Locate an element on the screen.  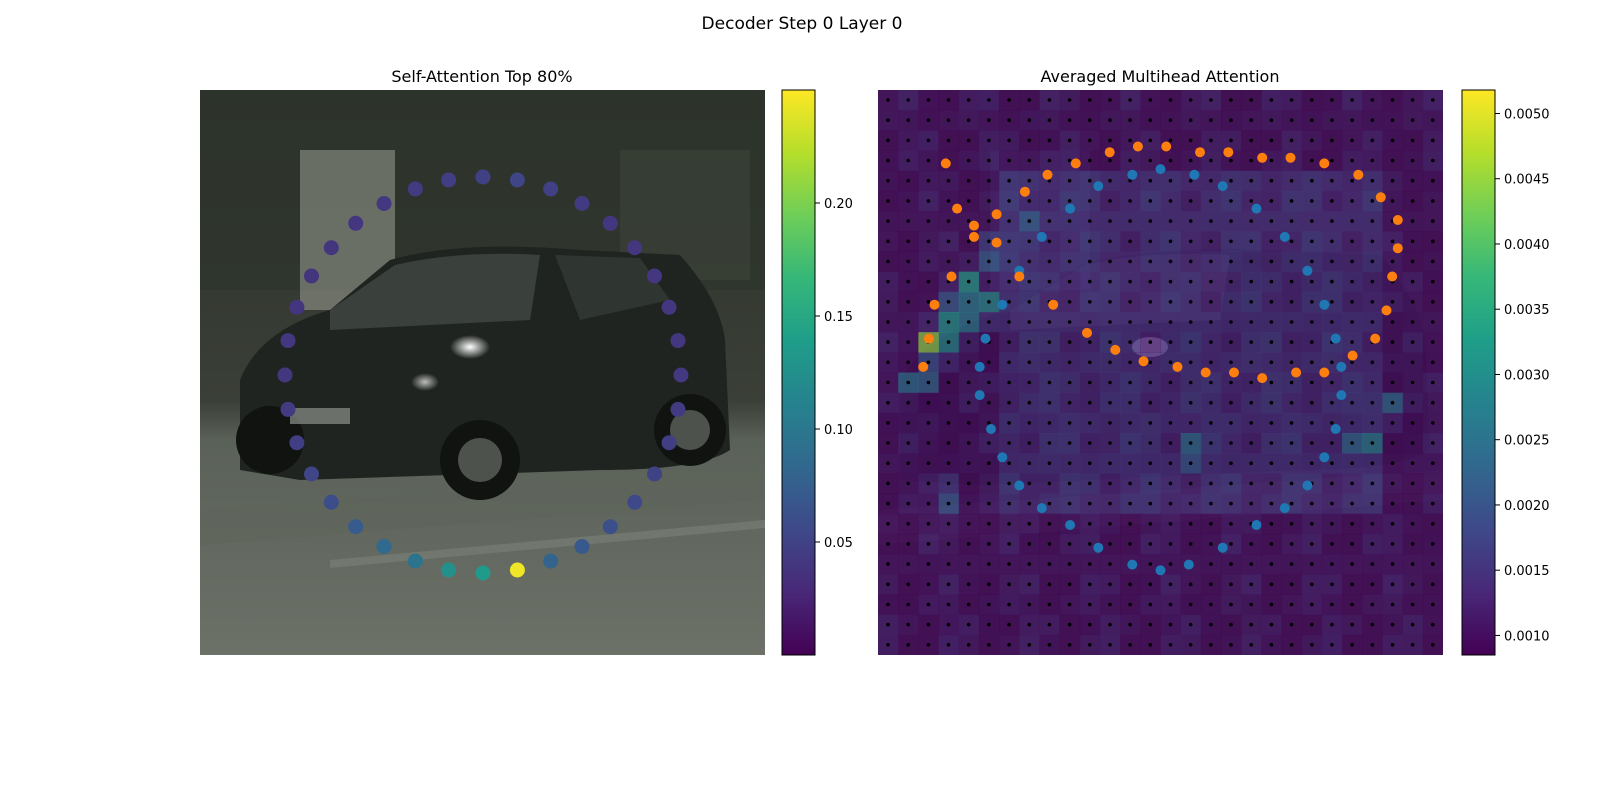
right-colorbar-tick-label: 0.0050 is located at coordinates (1527, 114).